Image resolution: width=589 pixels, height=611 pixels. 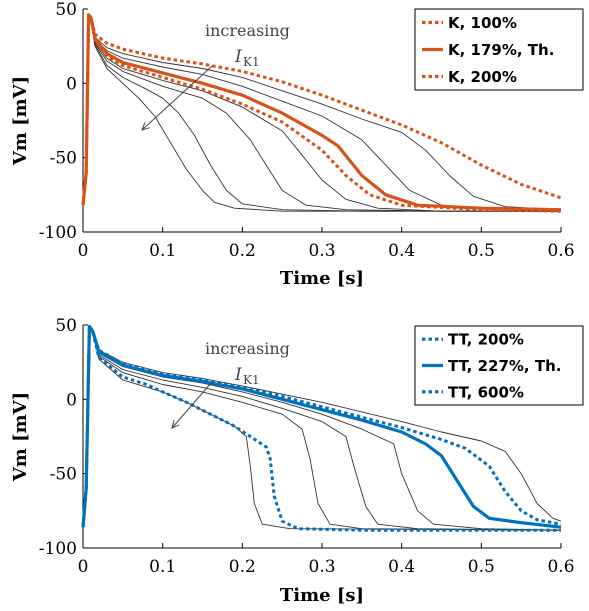 What do you see at coordinates (501, 50) in the screenshot?
I see `legend-entry: K, 179%, Th.` at bounding box center [501, 50].